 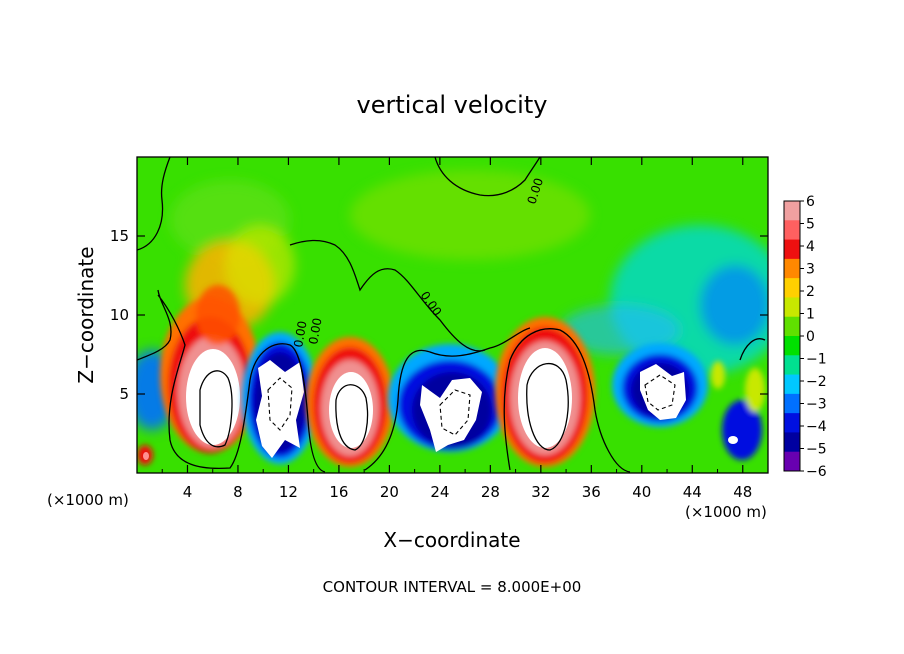 What do you see at coordinates (810, 270) in the screenshot?
I see `colorbar-tick-label: 3` at bounding box center [810, 270].